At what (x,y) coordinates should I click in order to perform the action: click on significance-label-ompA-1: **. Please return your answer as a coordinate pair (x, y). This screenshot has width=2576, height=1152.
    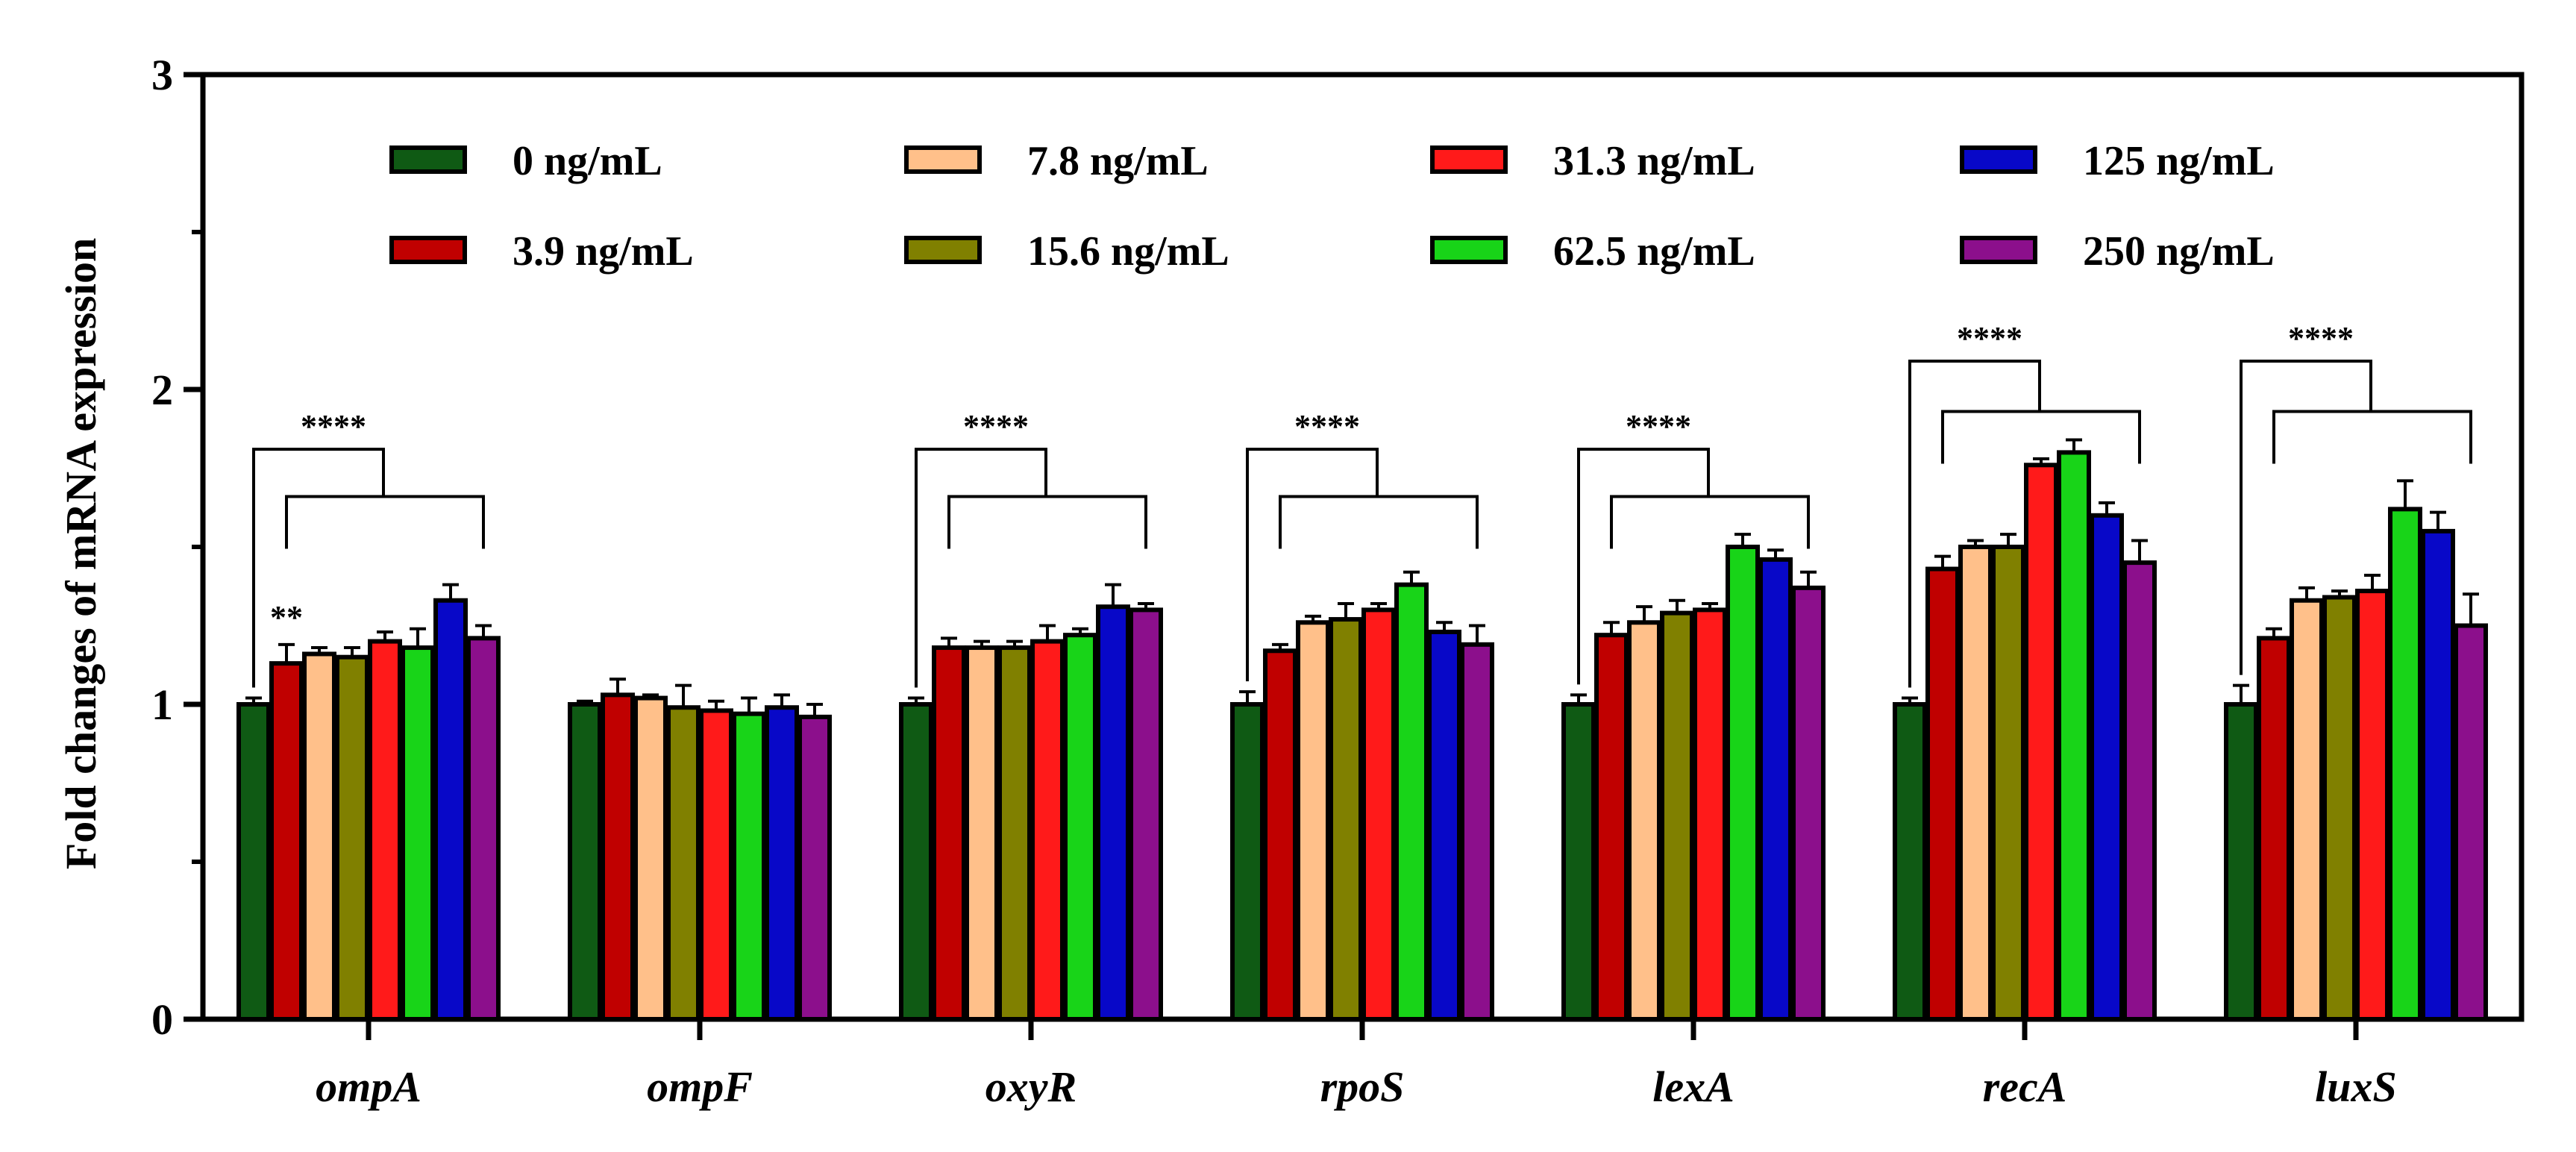
    Looking at the image, I should click on (286, 617).